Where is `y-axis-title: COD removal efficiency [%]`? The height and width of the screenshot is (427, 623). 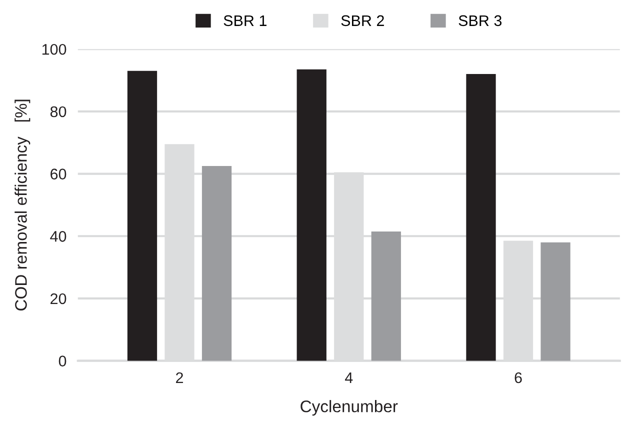 y-axis-title: COD removal efficiency [%] is located at coordinates (22, 205).